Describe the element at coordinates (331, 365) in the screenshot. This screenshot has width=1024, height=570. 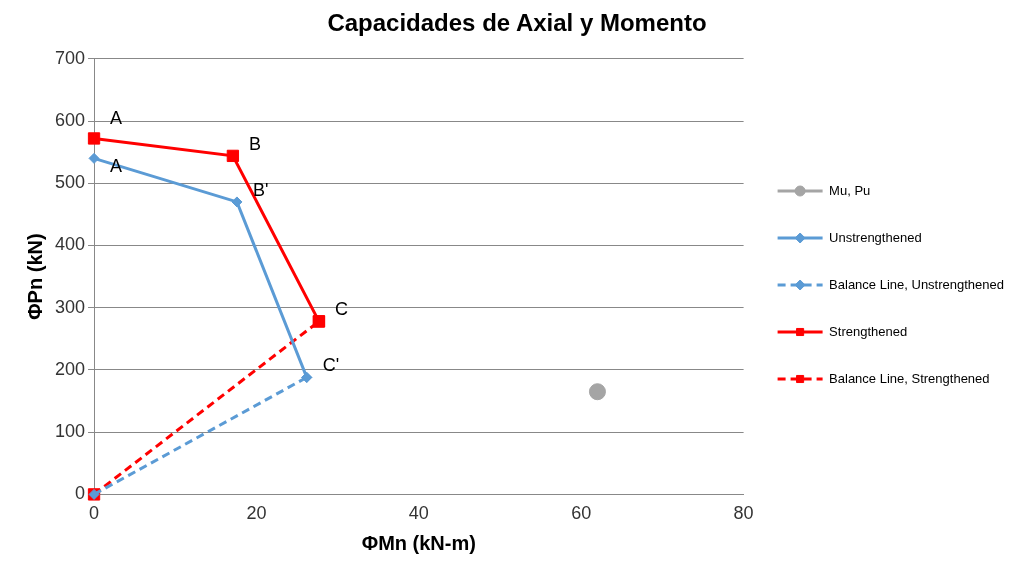
I see `annotation: C'` at that location.